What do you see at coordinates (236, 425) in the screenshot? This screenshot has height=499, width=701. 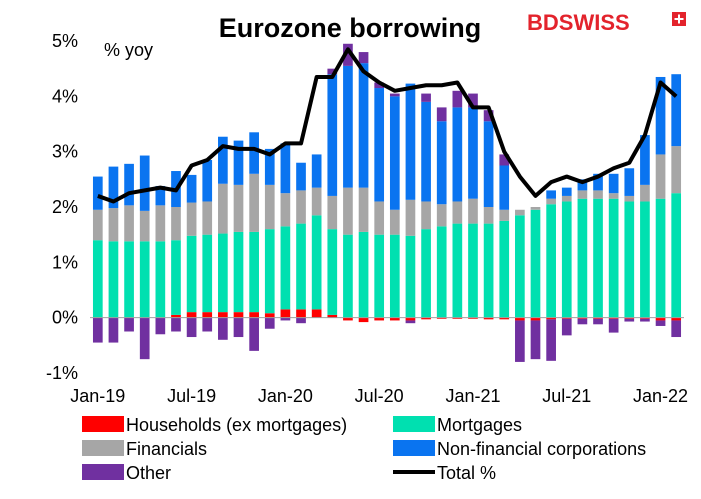 I see `legend-label: Households (ex mortgages)` at bounding box center [236, 425].